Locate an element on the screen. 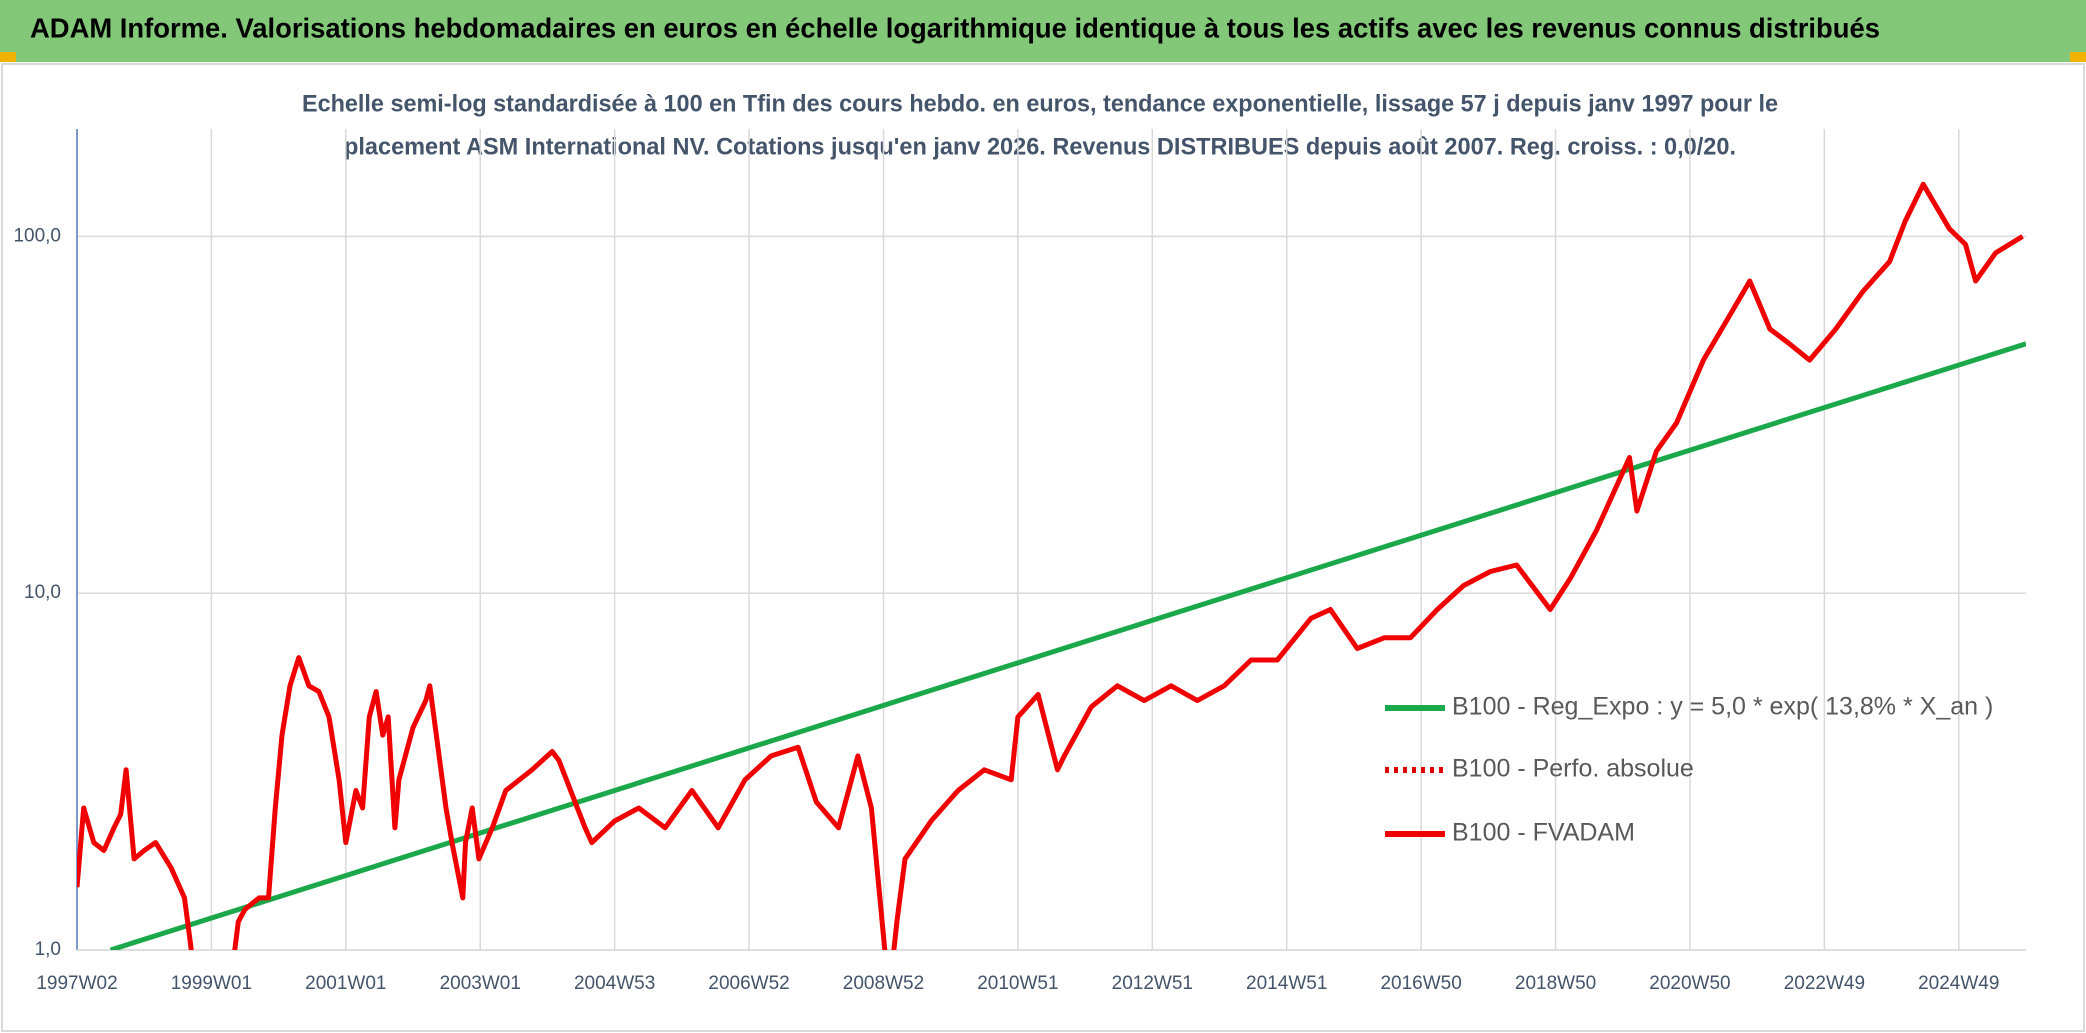 The height and width of the screenshot is (1033, 2086). y-tick-label: 100,0 is located at coordinates (37, 235).